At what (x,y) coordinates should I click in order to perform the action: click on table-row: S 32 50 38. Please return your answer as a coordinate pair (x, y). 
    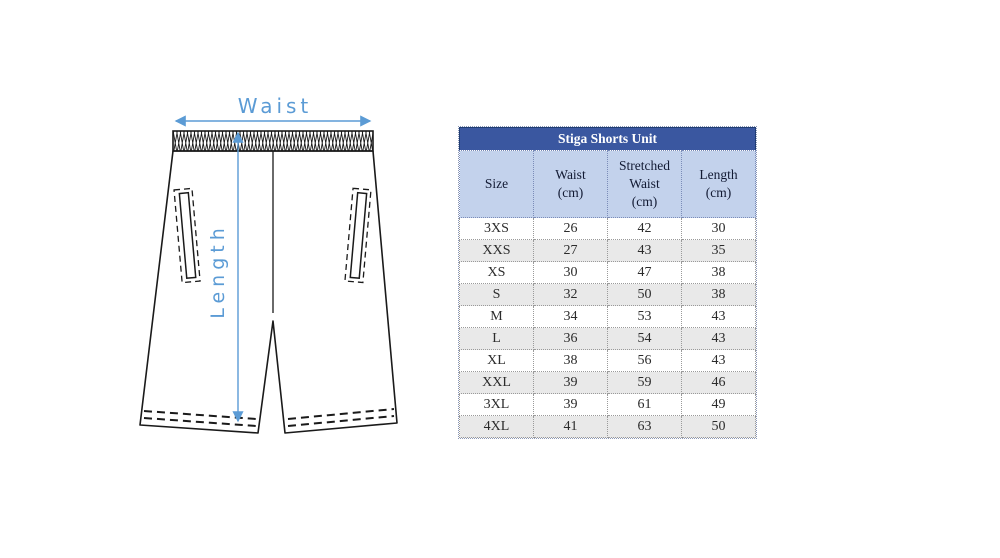
    Looking at the image, I should click on (607, 294).